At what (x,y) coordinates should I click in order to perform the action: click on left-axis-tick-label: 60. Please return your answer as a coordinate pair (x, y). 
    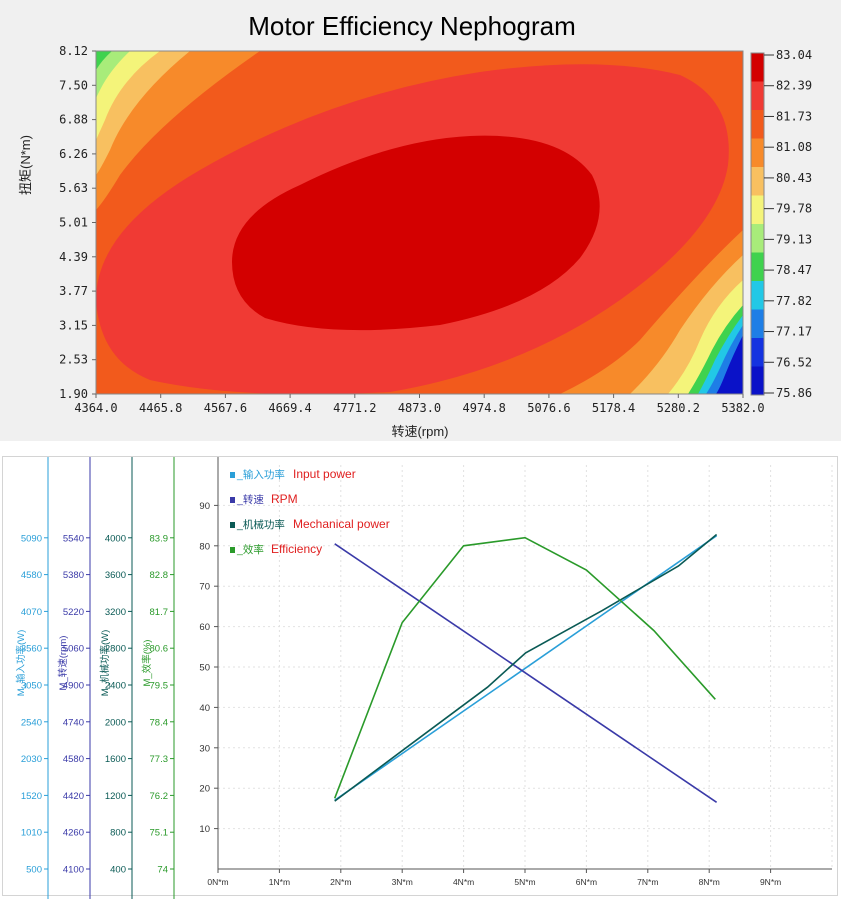
    Looking at the image, I should click on (204, 627).